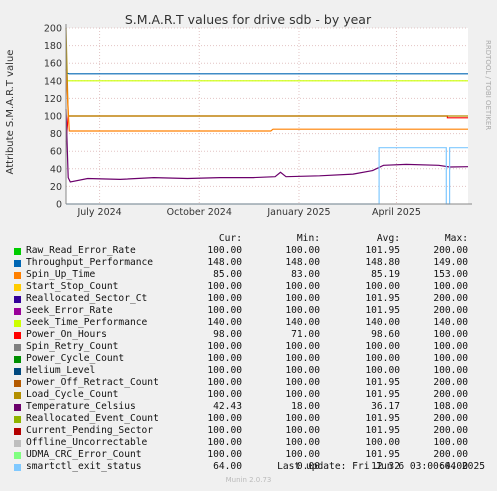  Describe the element at coordinates (381, 466) in the screenshot. I see `last-update: Last update: Fri Jun 6 03:00:04 2025` at that location.